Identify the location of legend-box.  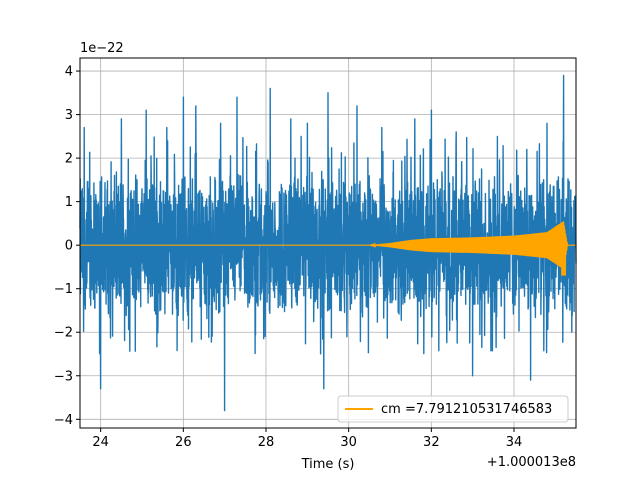
(453, 409).